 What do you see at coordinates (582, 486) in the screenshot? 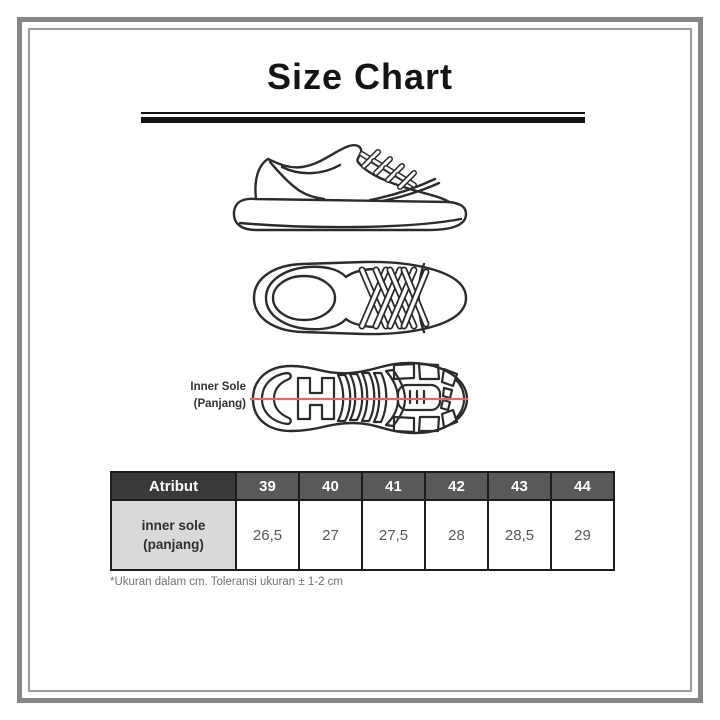
I see `table-header-size-44: 44` at bounding box center [582, 486].